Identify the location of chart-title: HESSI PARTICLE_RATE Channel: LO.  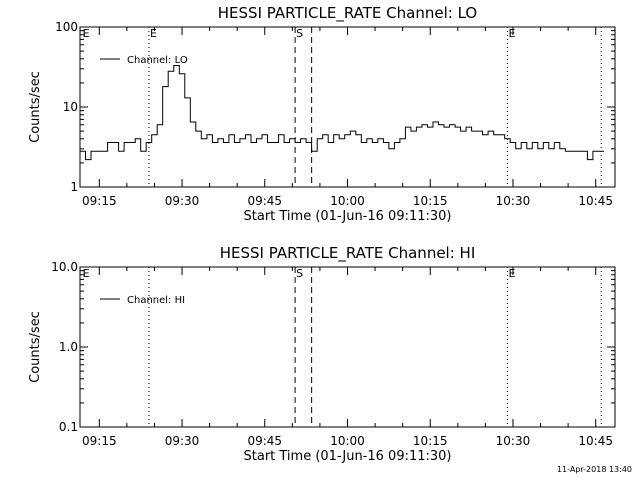
(347, 13).